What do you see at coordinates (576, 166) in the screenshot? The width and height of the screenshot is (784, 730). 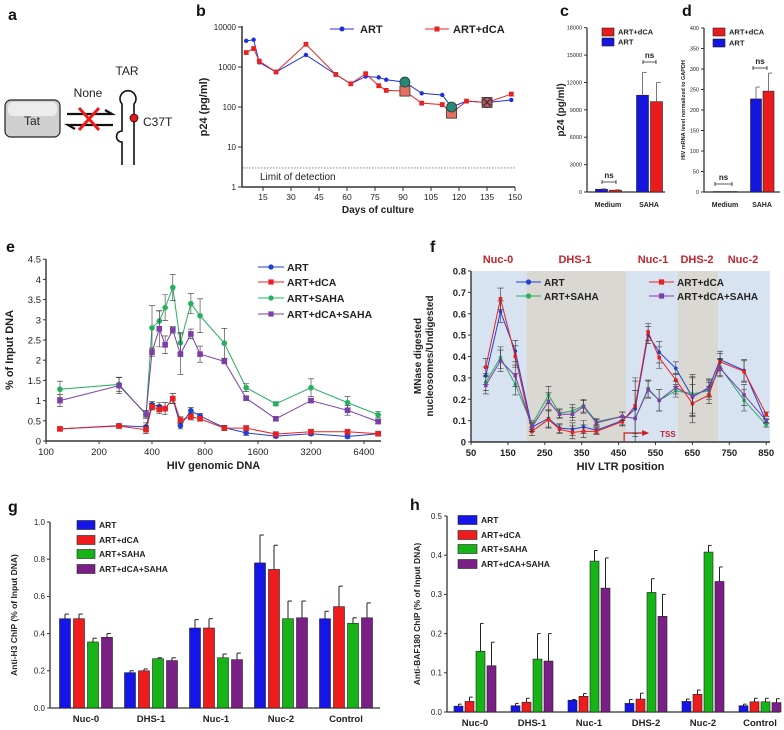 I see `y-tick-label: 3000` at bounding box center [576, 166].